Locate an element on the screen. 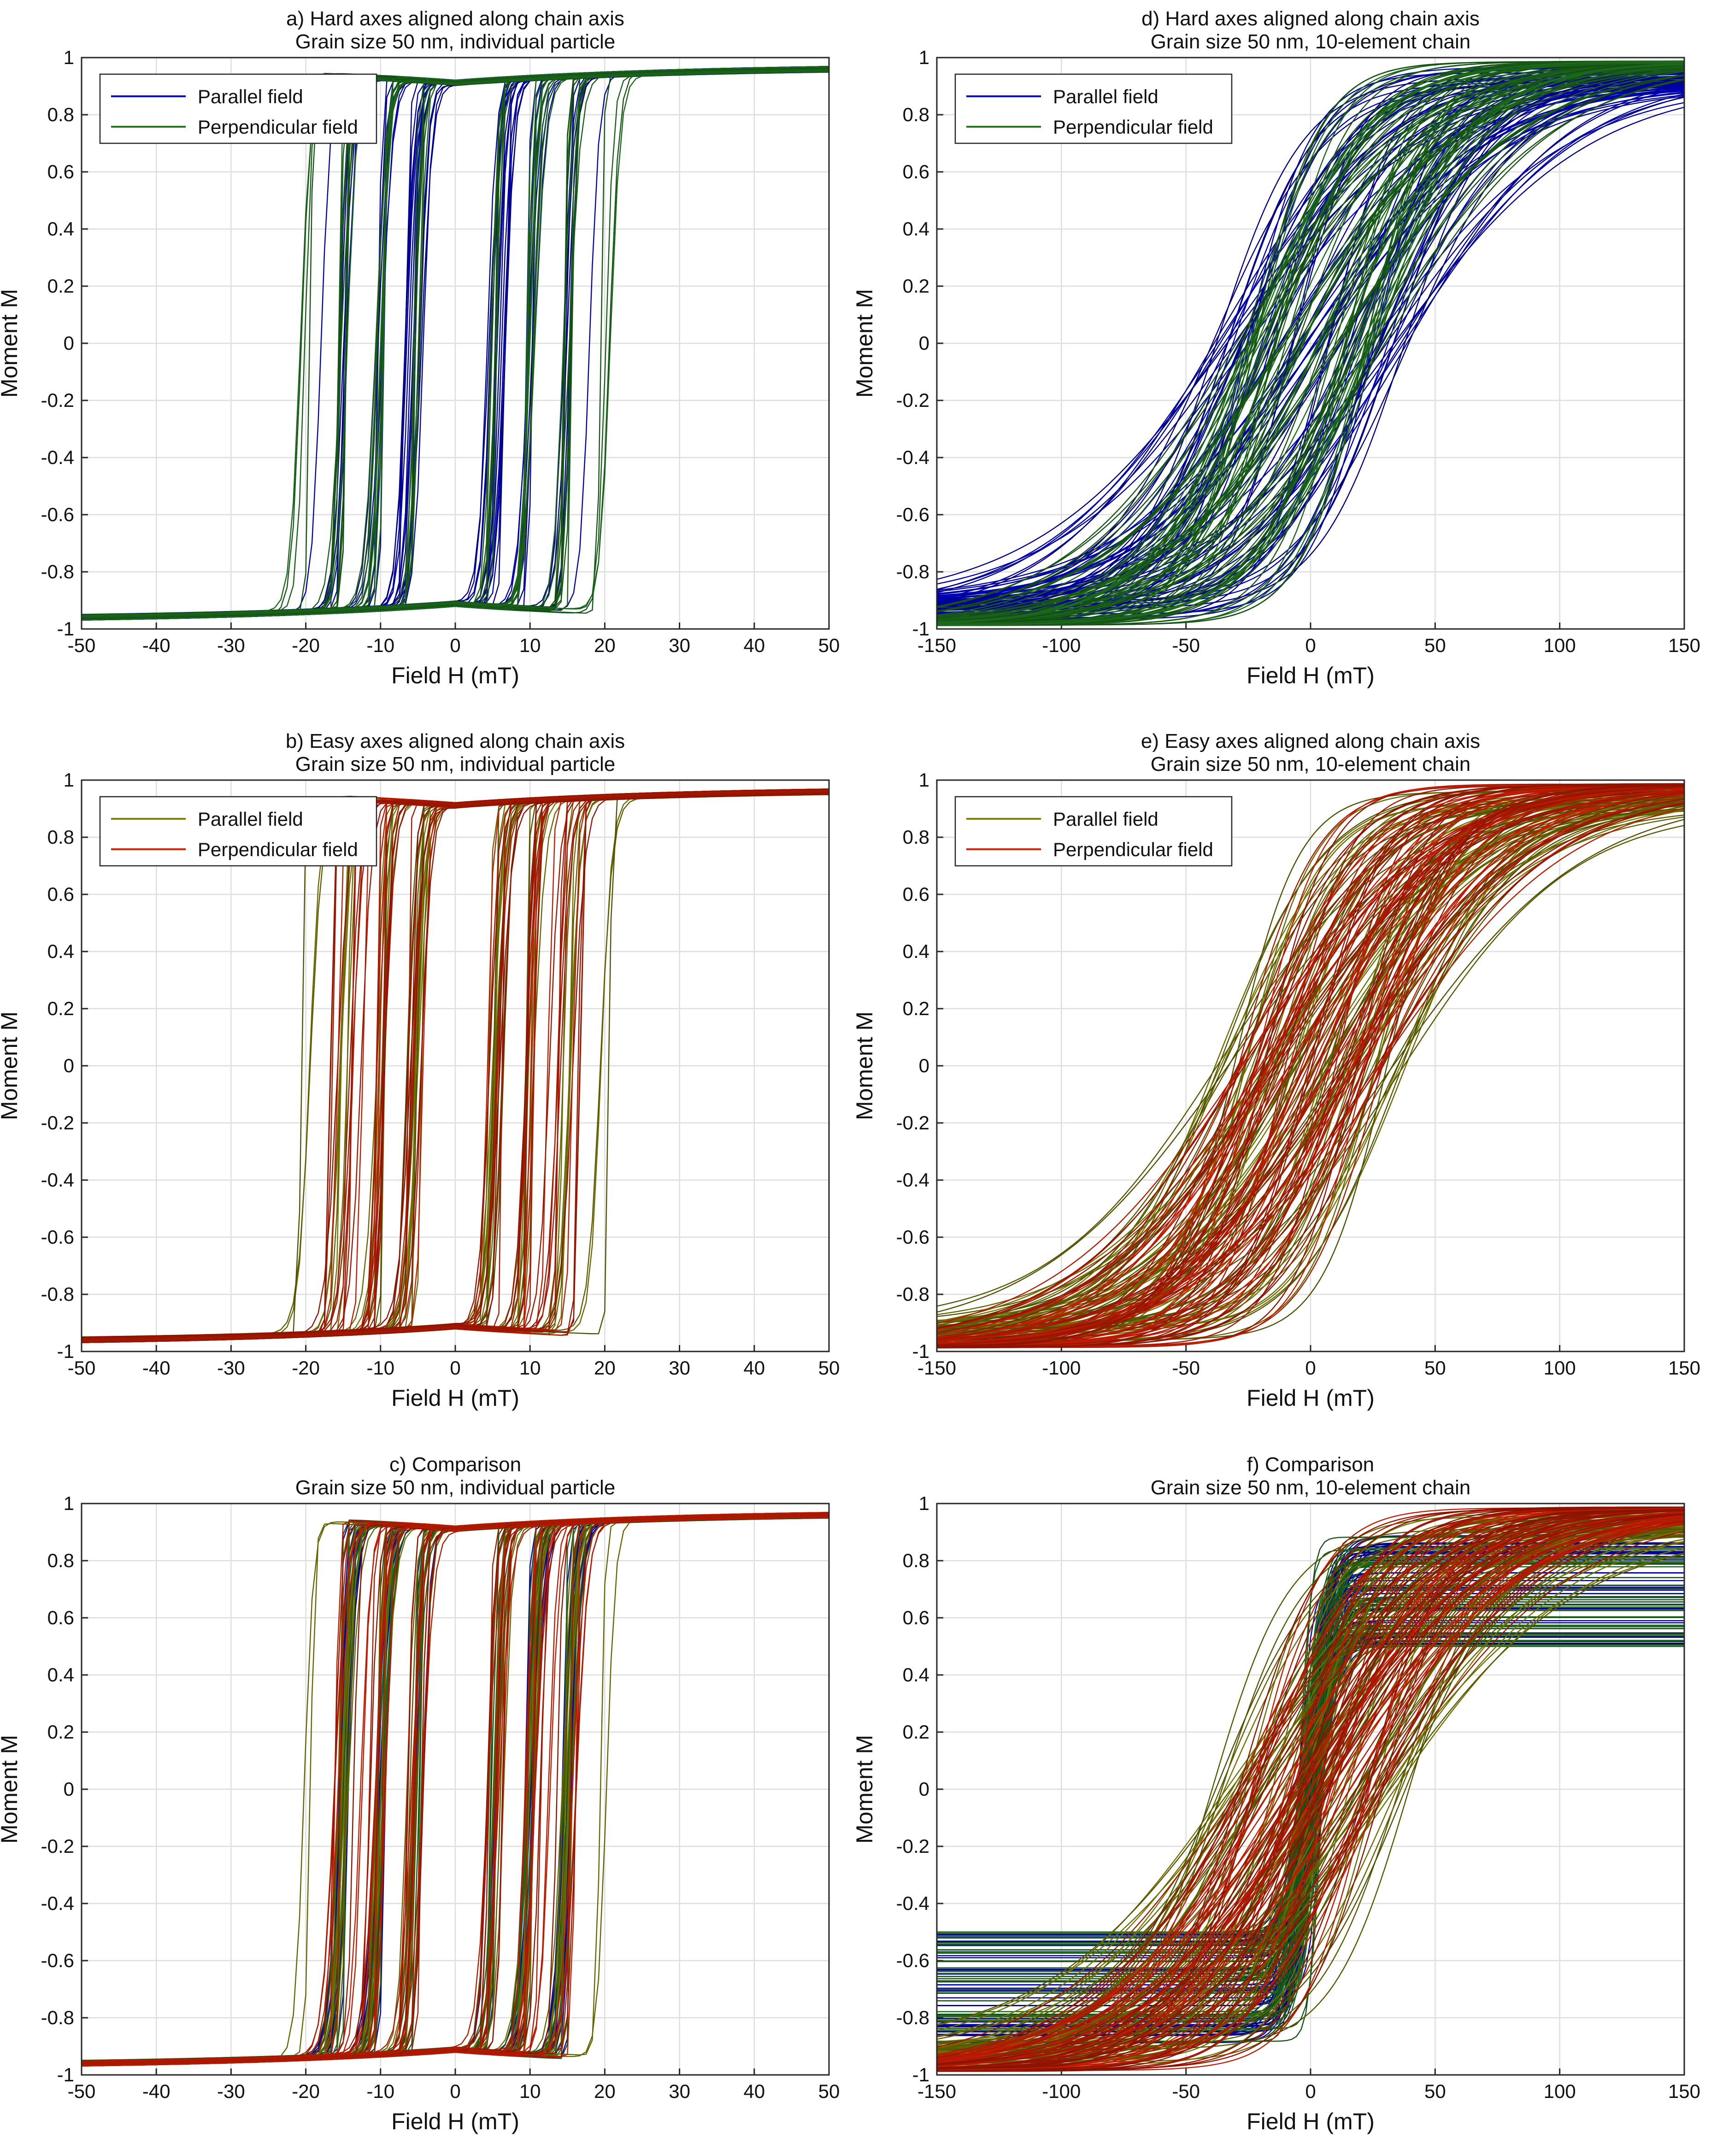 Image resolution: width=1711 pixels, height=2156 pixels. panel-title: e) Easy axes aligned along chain axis is located at coordinates (1310, 741).